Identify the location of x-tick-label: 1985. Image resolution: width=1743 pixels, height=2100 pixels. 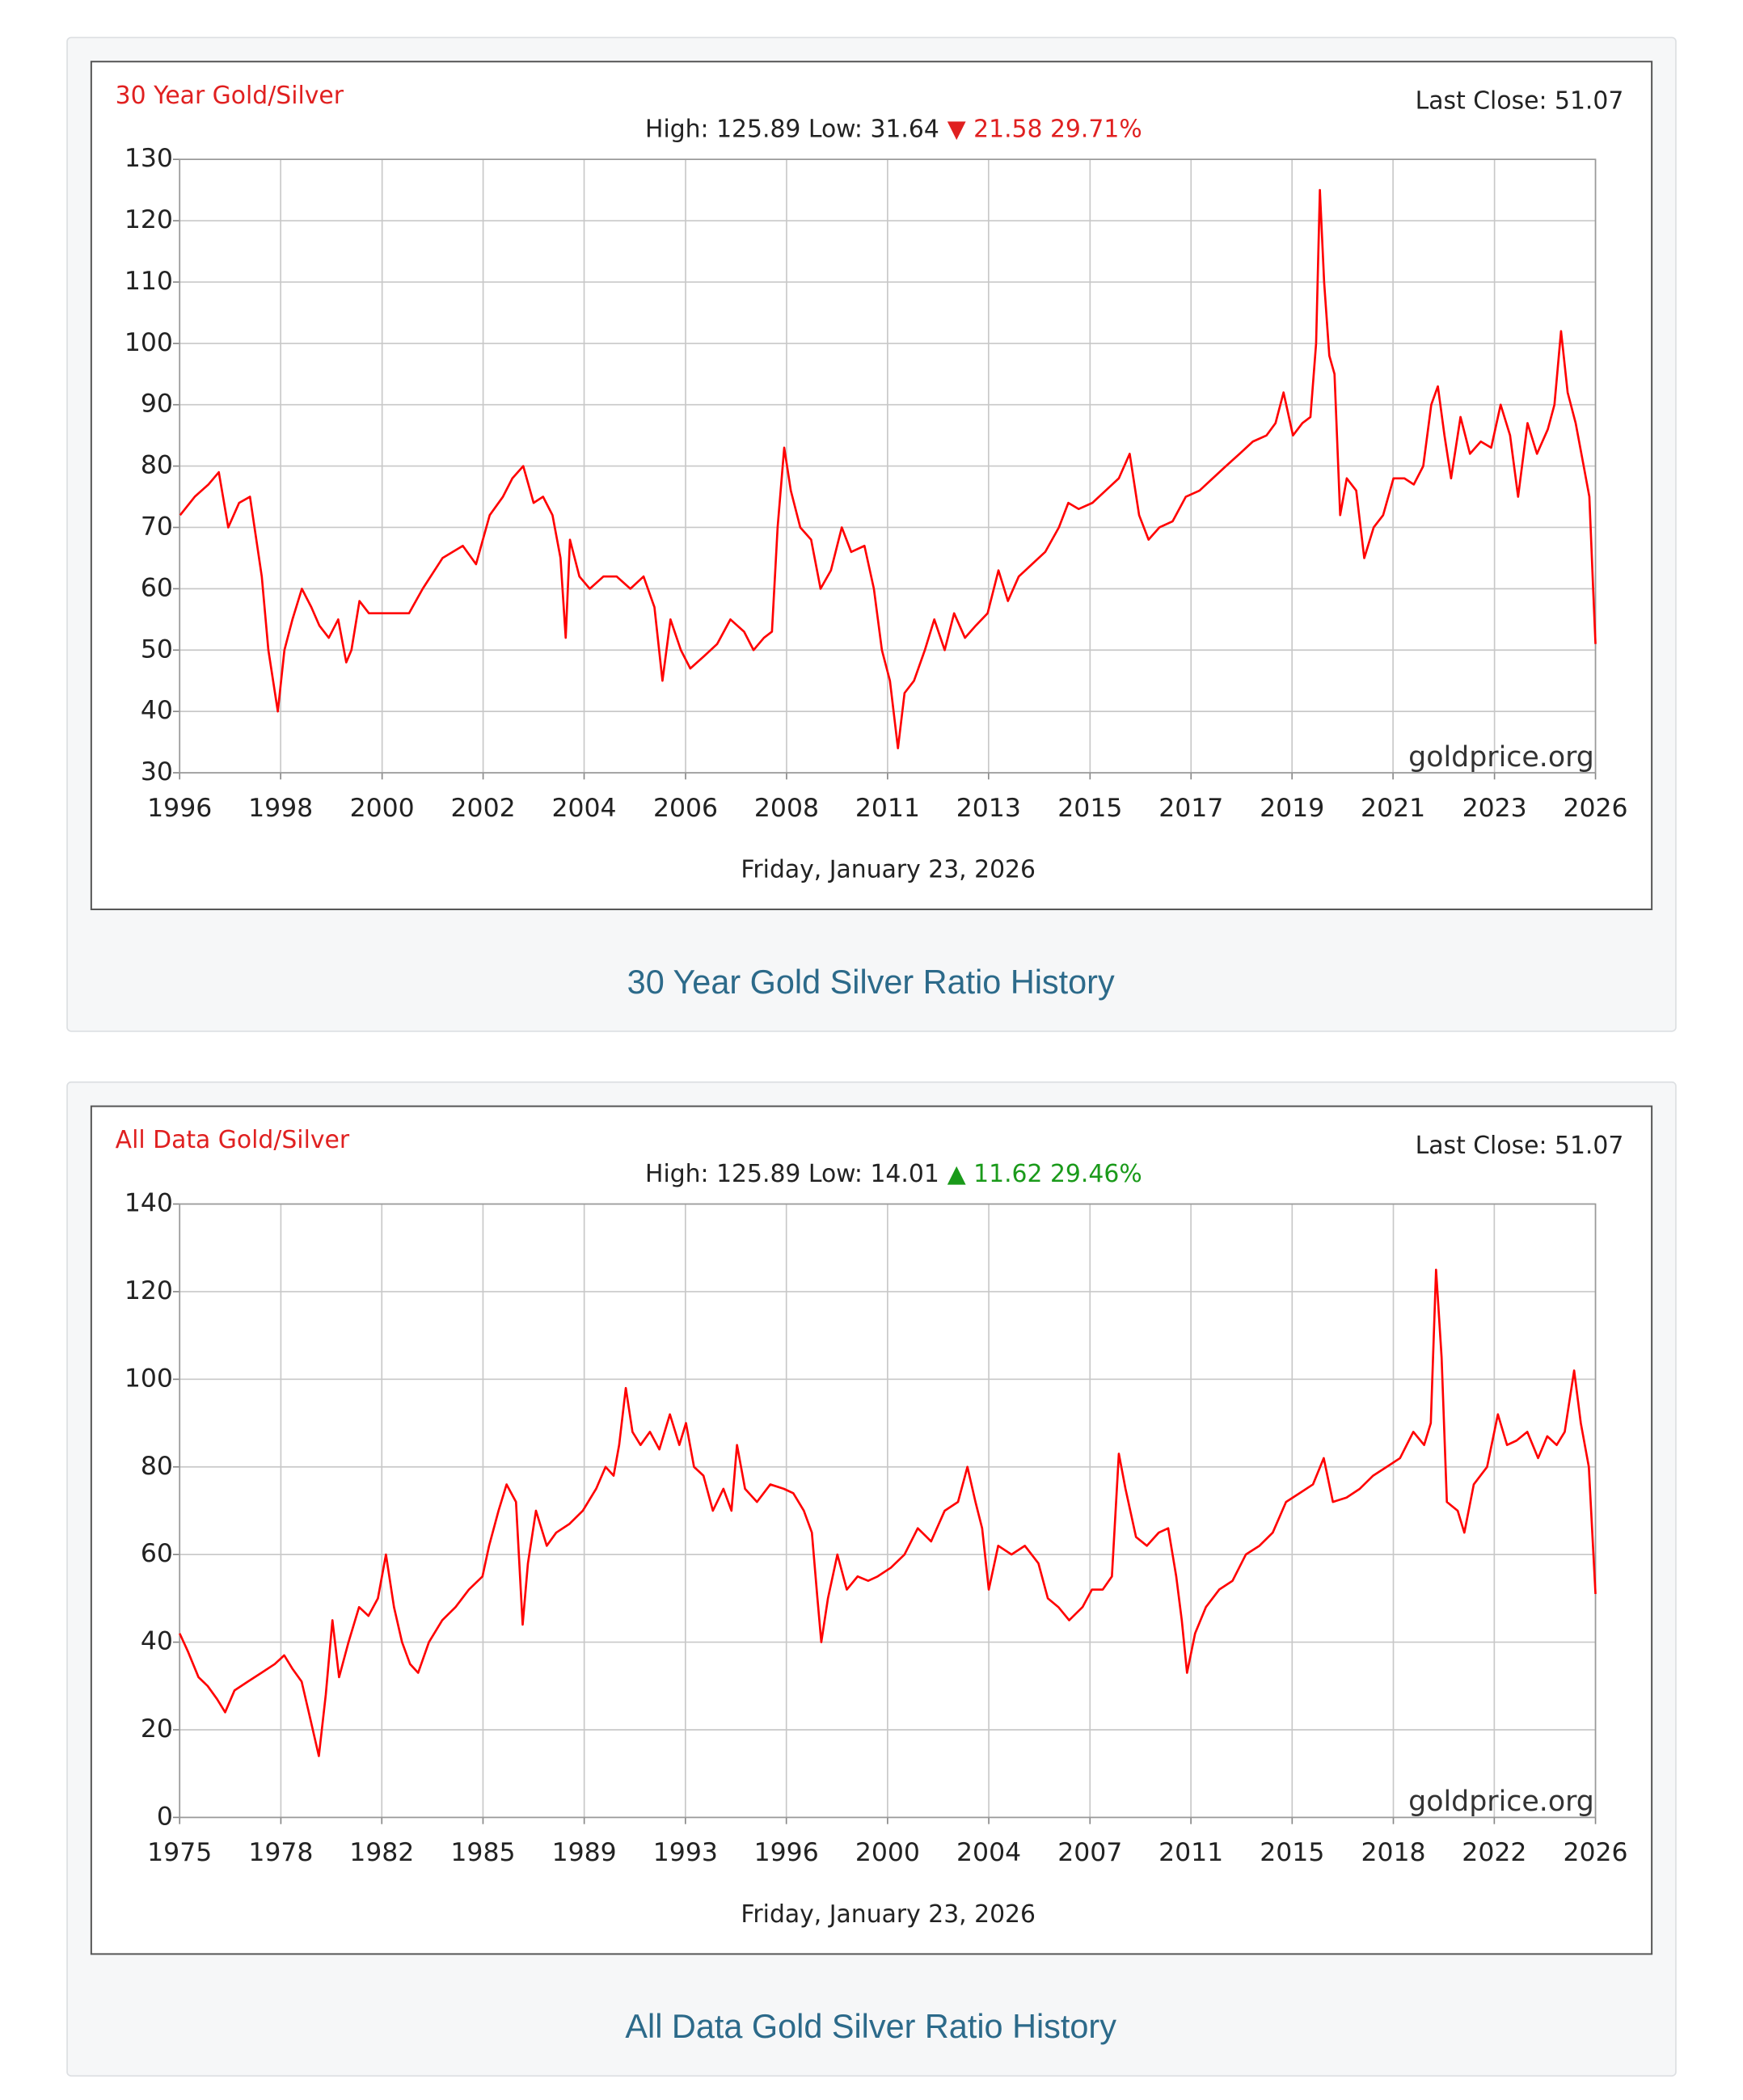
(482, 1853).